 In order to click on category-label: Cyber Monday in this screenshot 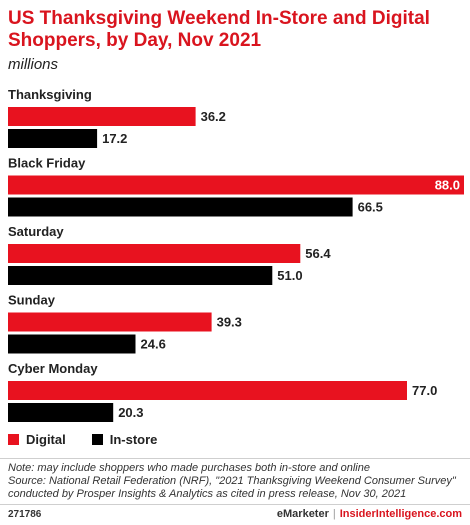, I will do `click(53, 368)`.